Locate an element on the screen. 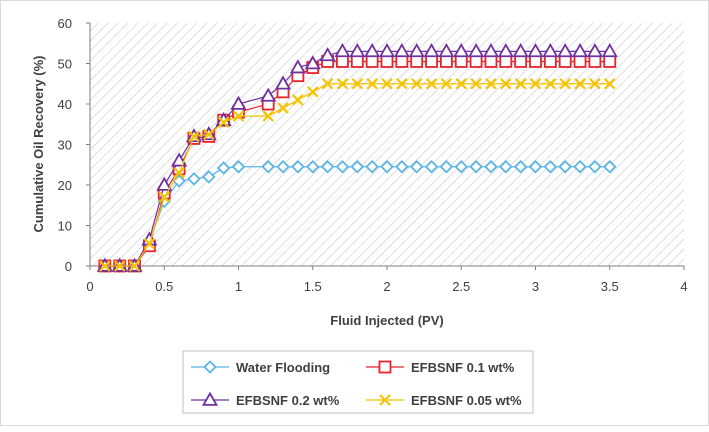  y-tick-label: 40 is located at coordinates (65, 104).